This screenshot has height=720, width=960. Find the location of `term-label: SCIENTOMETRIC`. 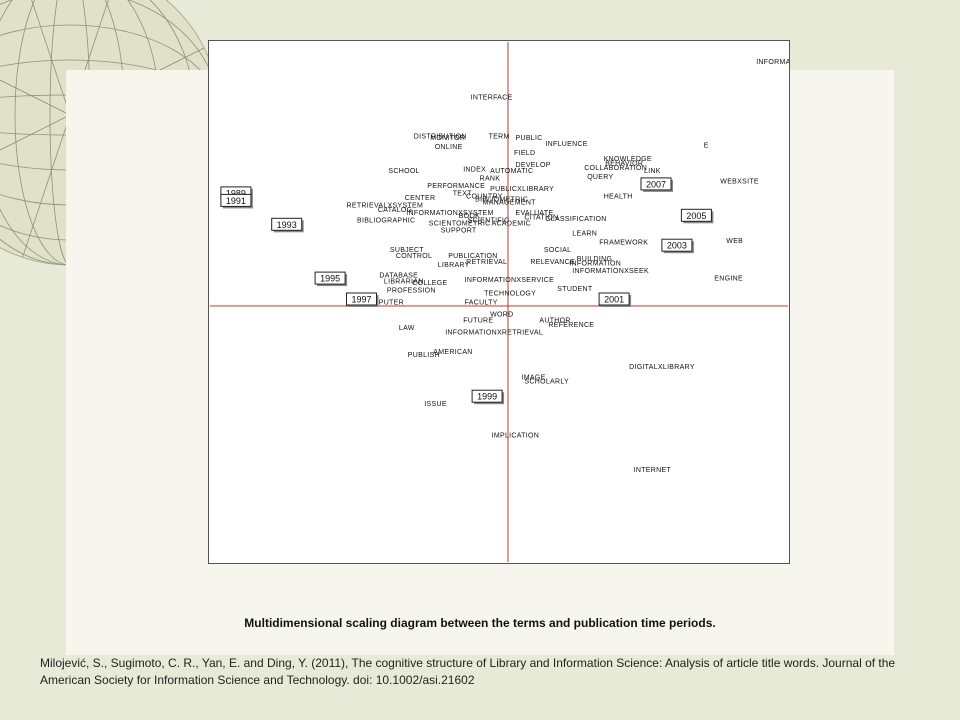

term-label: SCIENTOMETRIC is located at coordinates (460, 223).